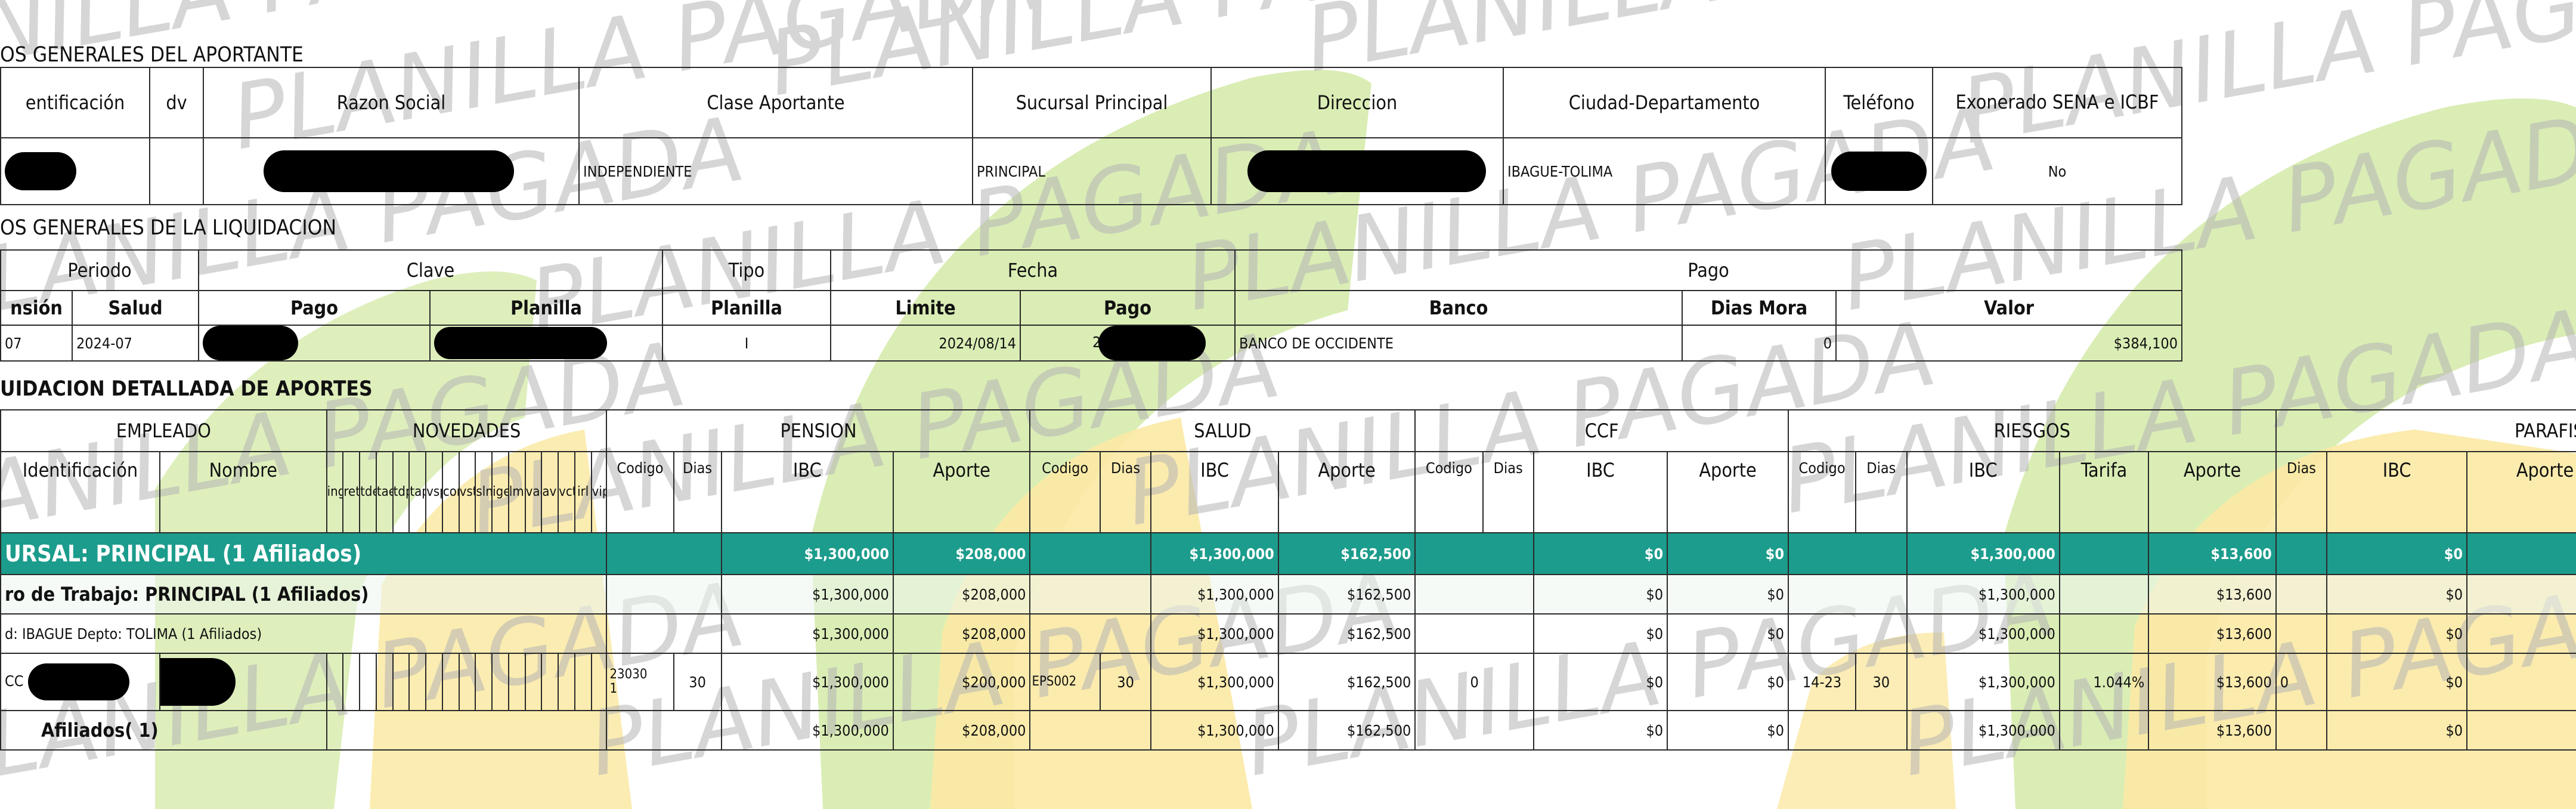 The image size is (2576, 809). What do you see at coordinates (1822, 682) in the screenshot?
I see `riesgos-codigo: 14-23` at bounding box center [1822, 682].